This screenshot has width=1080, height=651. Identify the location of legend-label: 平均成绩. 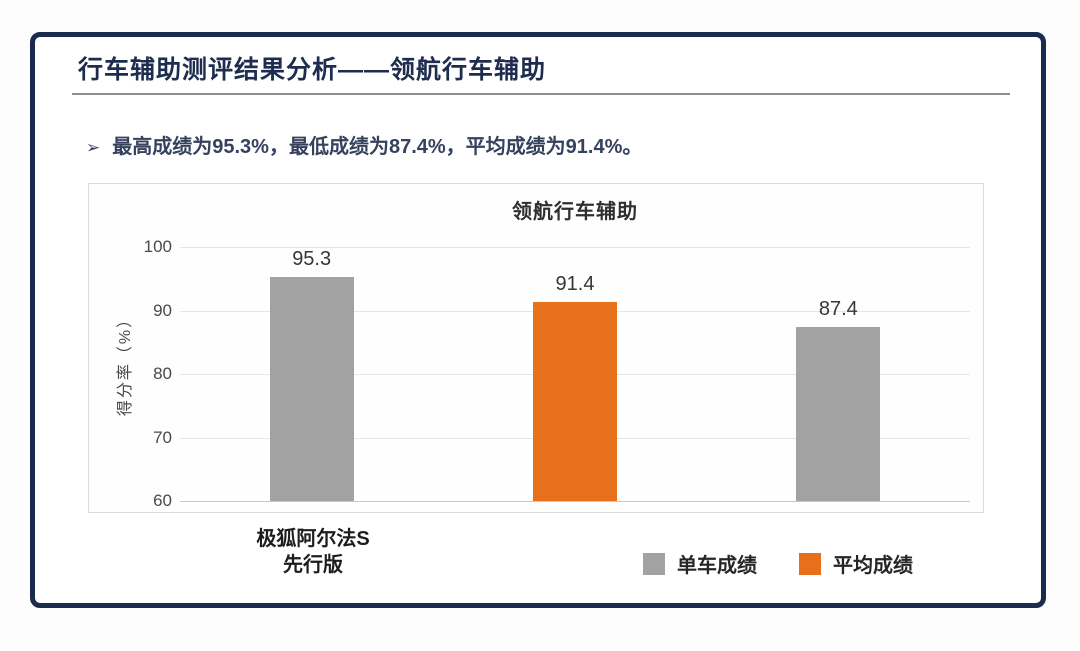
(873, 566).